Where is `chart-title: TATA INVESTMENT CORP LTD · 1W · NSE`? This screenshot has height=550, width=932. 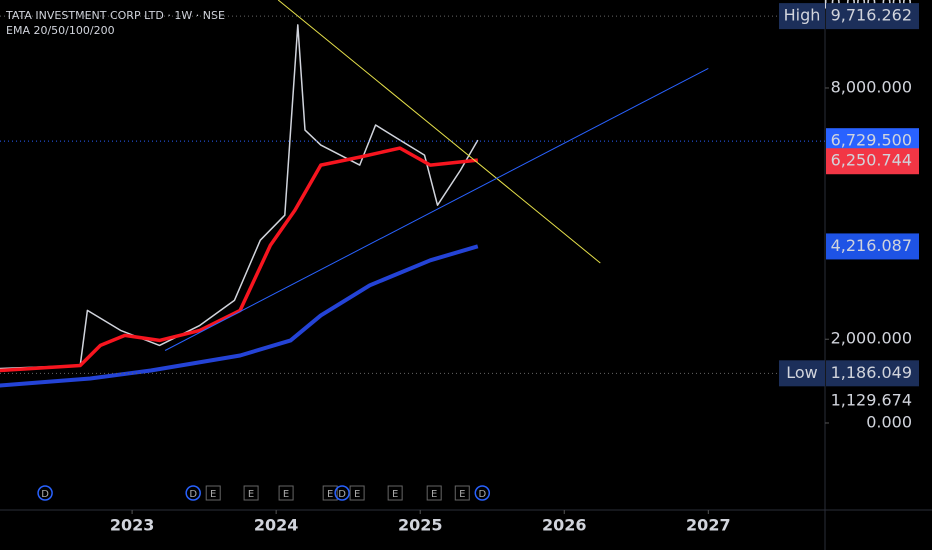
chart-title: TATA INVESTMENT CORP LTD · 1W · NSE is located at coordinates (115, 15).